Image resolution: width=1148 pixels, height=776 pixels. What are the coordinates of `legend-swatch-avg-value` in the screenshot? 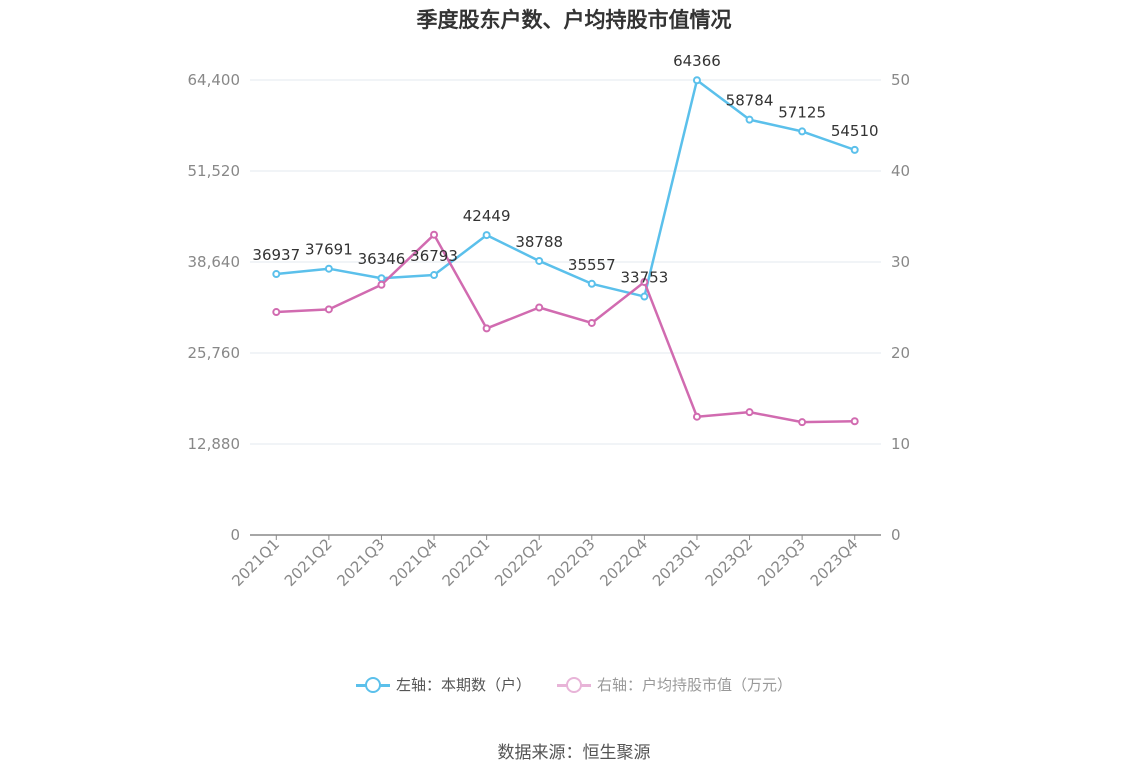 It's located at (574, 685).